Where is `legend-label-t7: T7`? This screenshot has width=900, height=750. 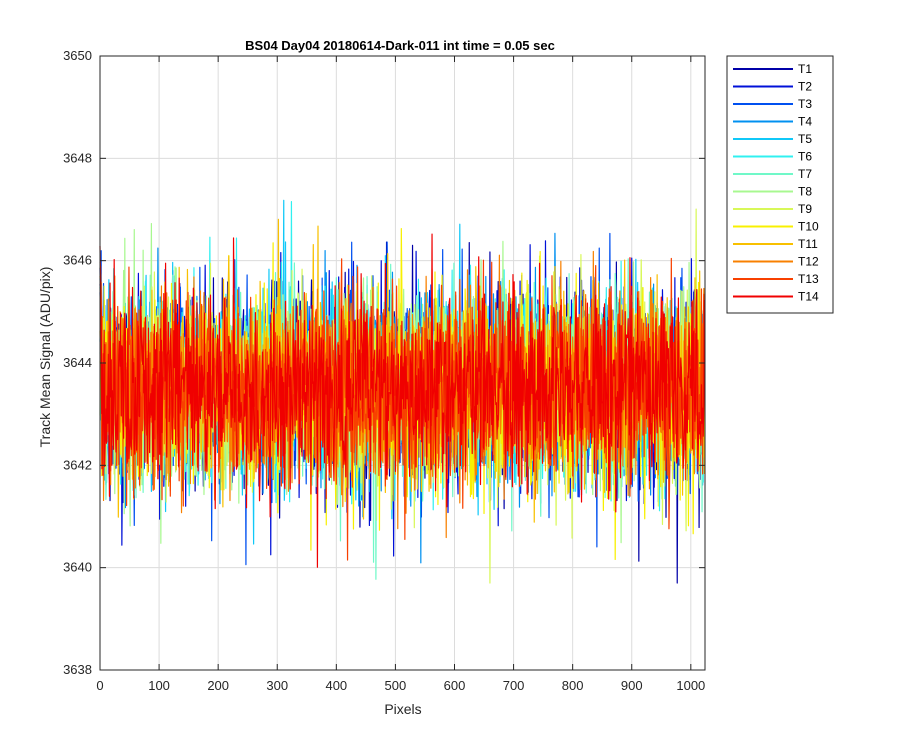
legend-label-t7: T7 is located at coordinates (805, 174).